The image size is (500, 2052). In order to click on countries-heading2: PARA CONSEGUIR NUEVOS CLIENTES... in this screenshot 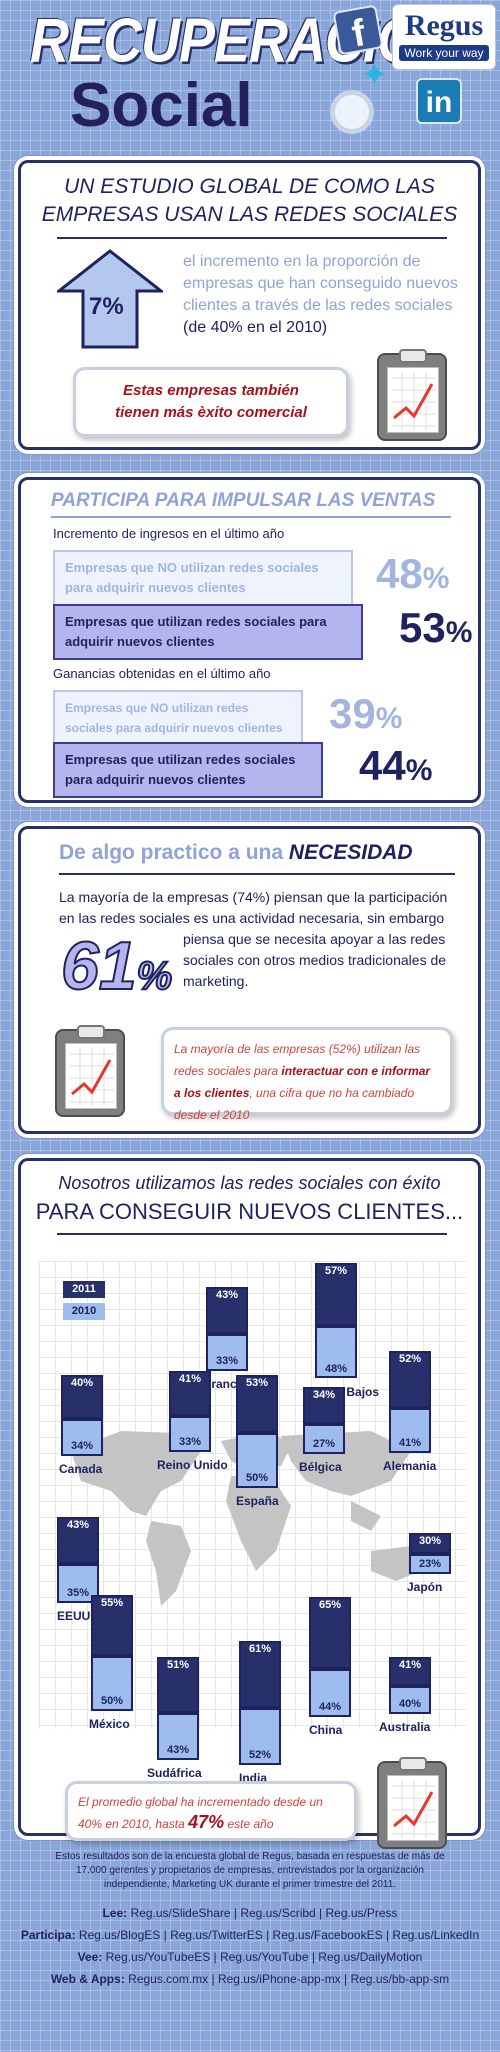, I will do `click(249, 1211)`.